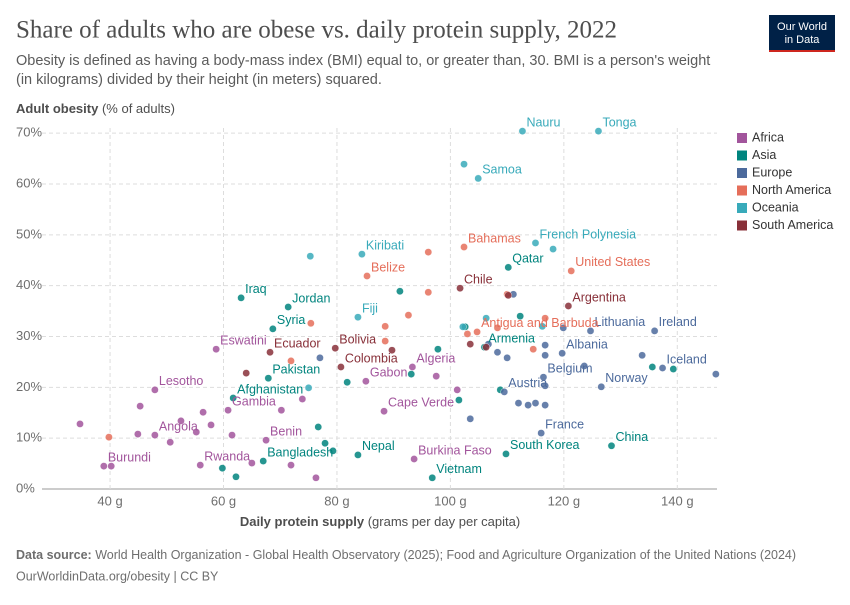 Image resolution: width=850 pixels, height=605 pixels. Describe the element at coordinates (768, 137) in the screenshot. I see `legend-label: Africa` at that location.